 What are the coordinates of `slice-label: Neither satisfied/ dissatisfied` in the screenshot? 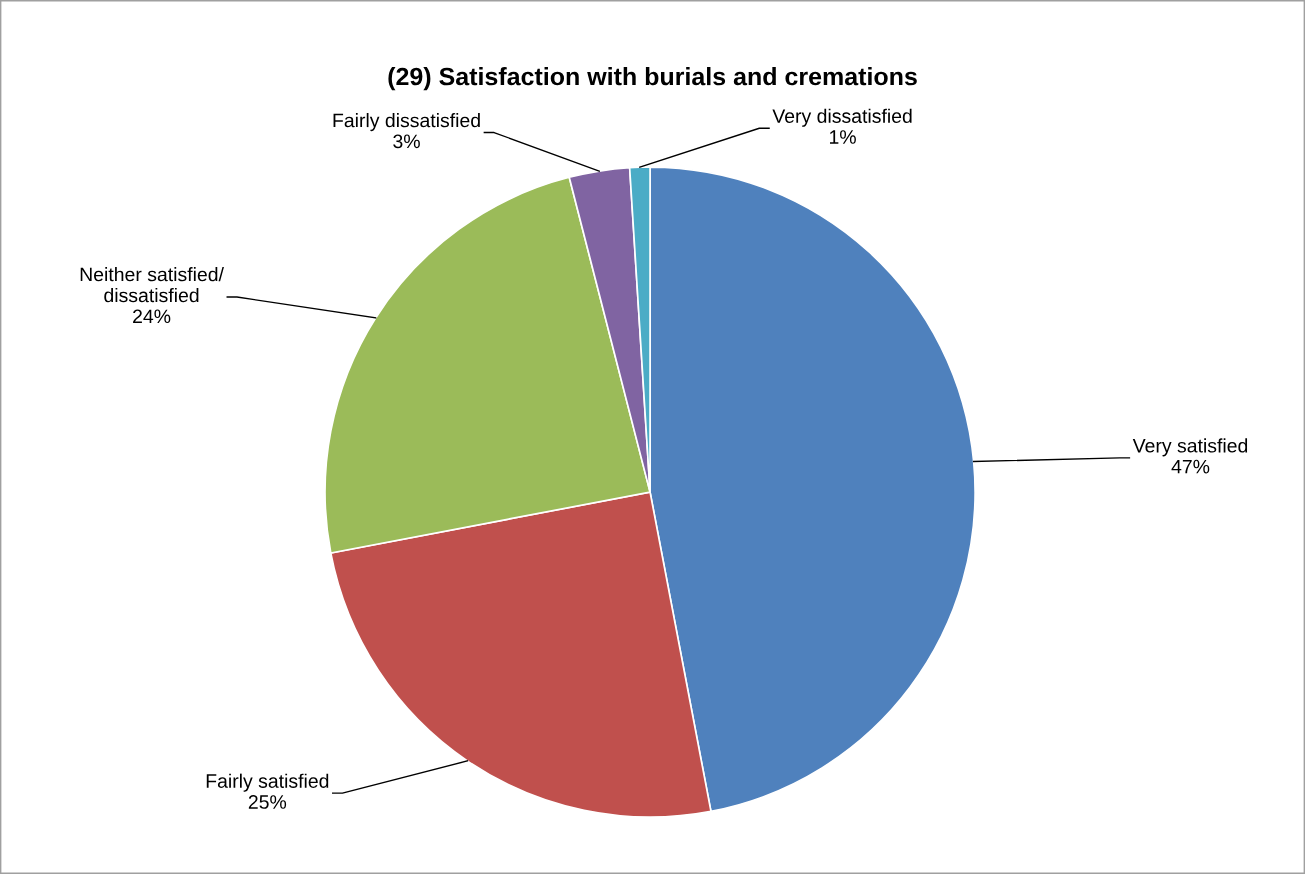 It's located at (152, 285).